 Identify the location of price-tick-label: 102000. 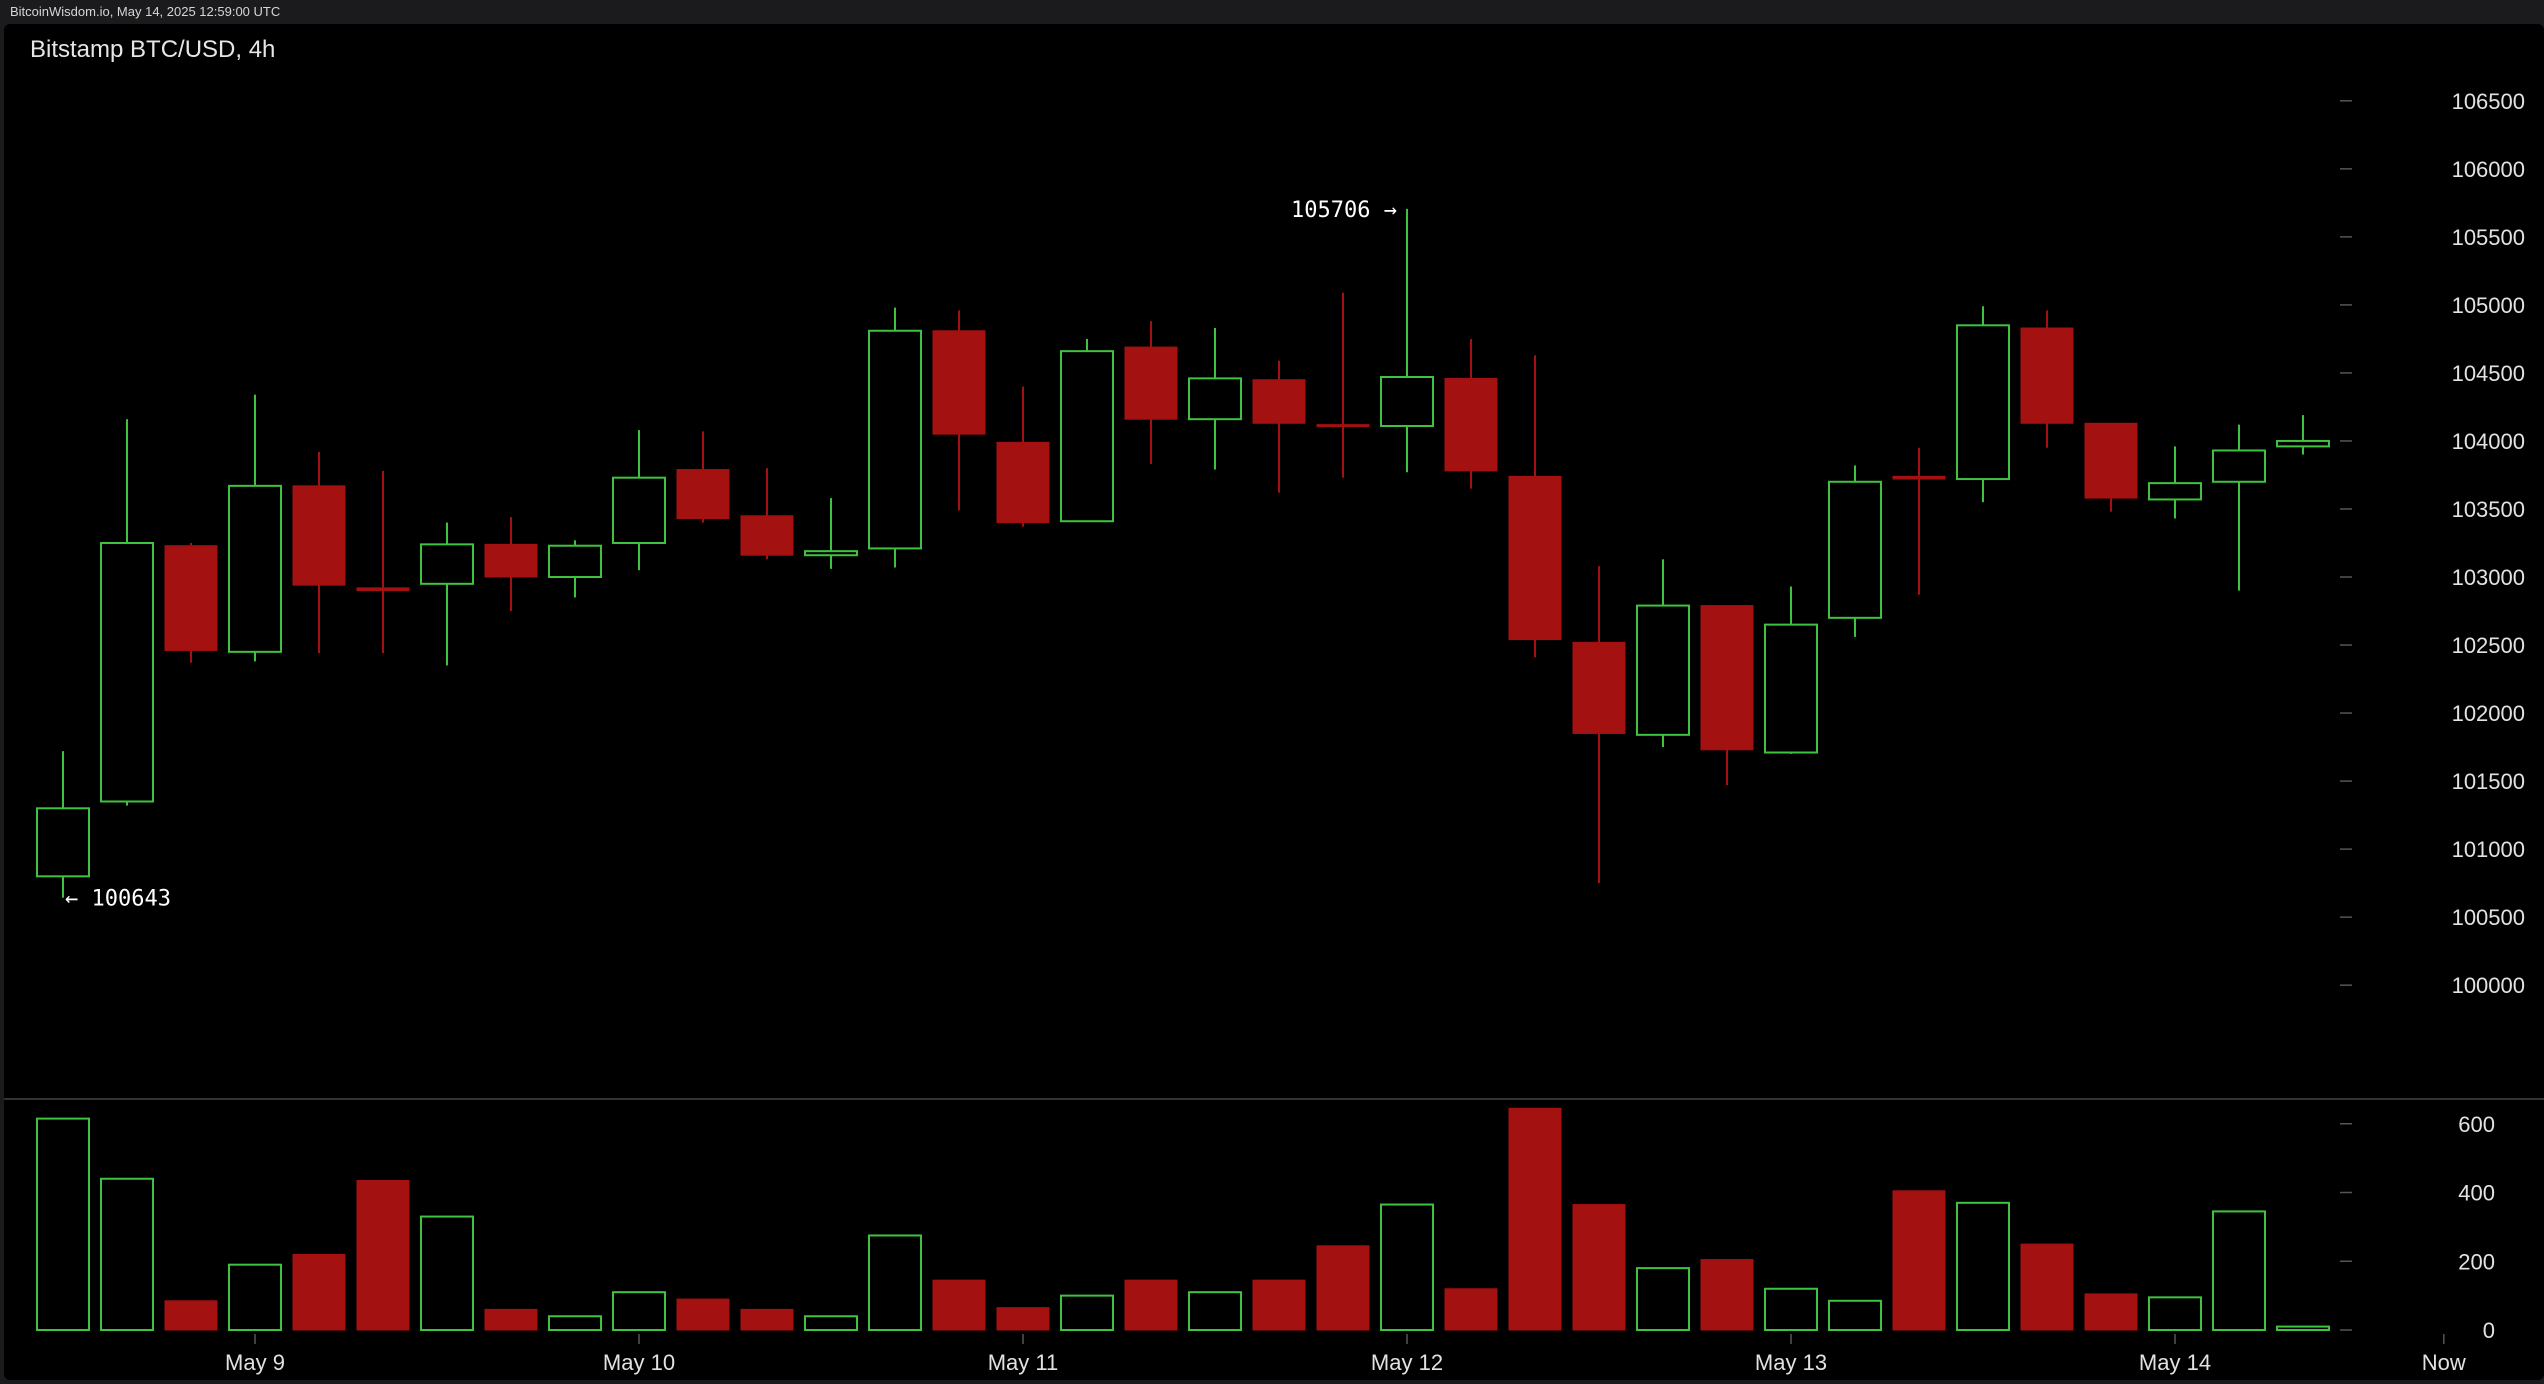
(2488, 713).